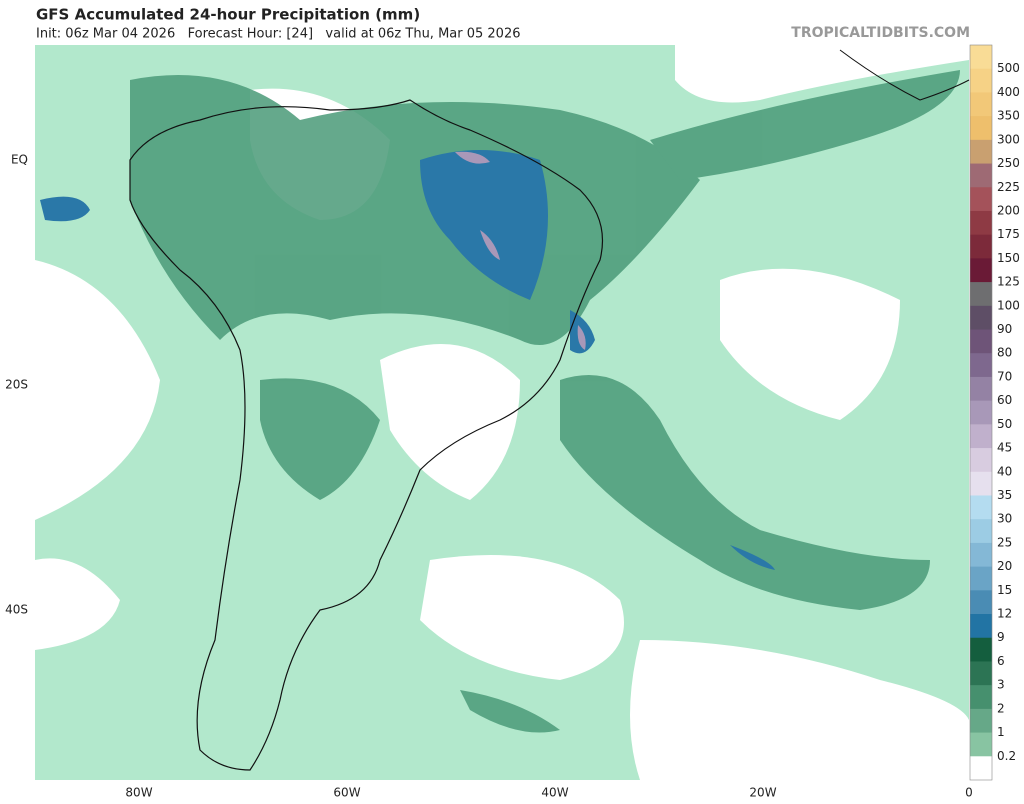 The width and height of the screenshot is (1024, 804). What do you see at coordinates (346, 793) in the screenshot?
I see `lon-label: 60W` at bounding box center [346, 793].